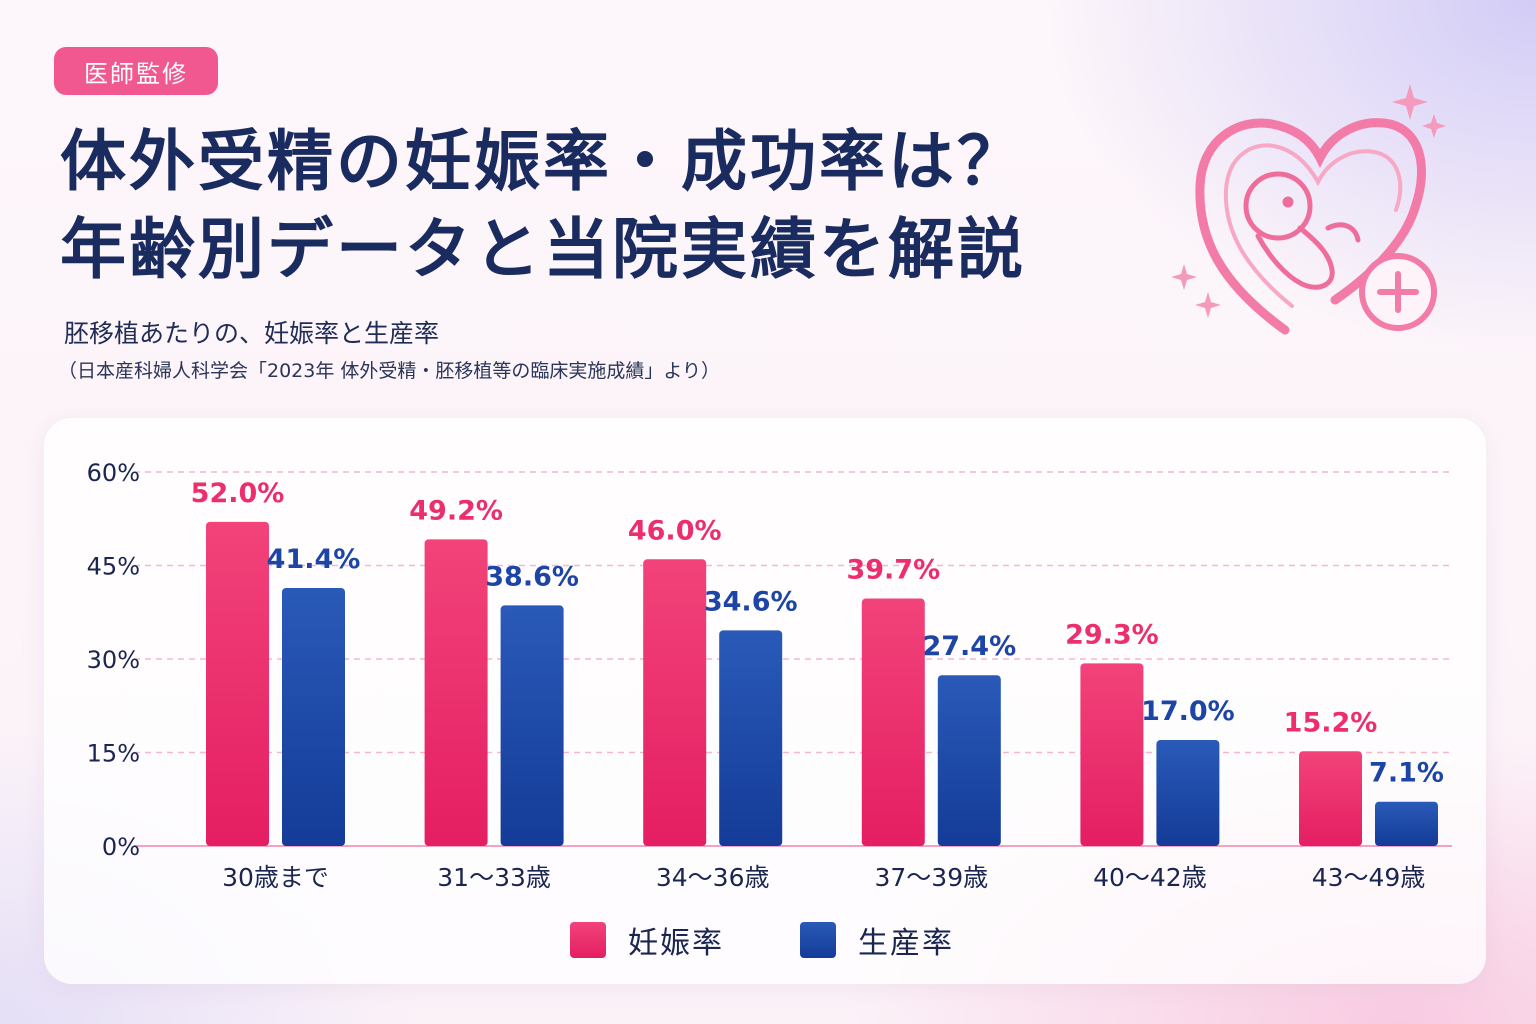 Image resolution: width=1536 pixels, height=1024 pixels. I want to click on value-label-live-birth: 27.4%, so click(969, 646).